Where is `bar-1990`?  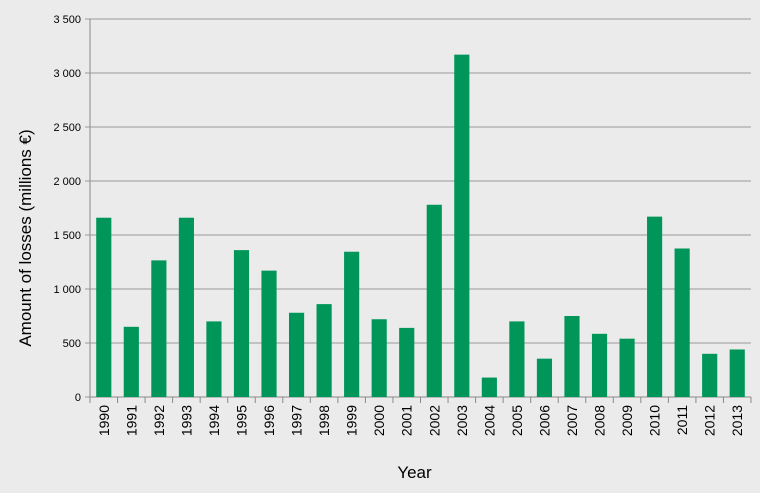
bar-1990 is located at coordinates (104, 307).